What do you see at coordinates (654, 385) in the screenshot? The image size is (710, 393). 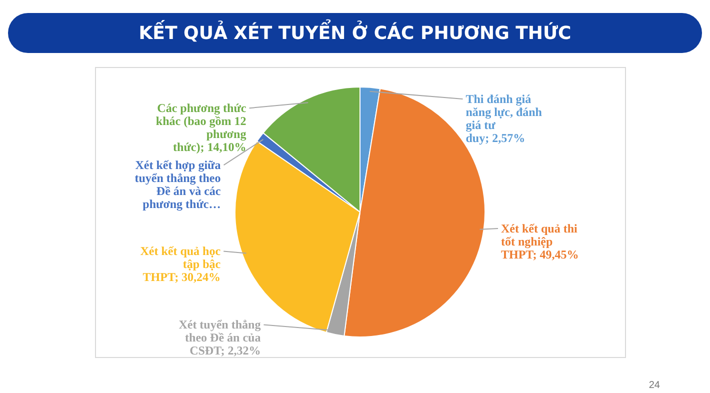 I see `text: 24` at bounding box center [654, 385].